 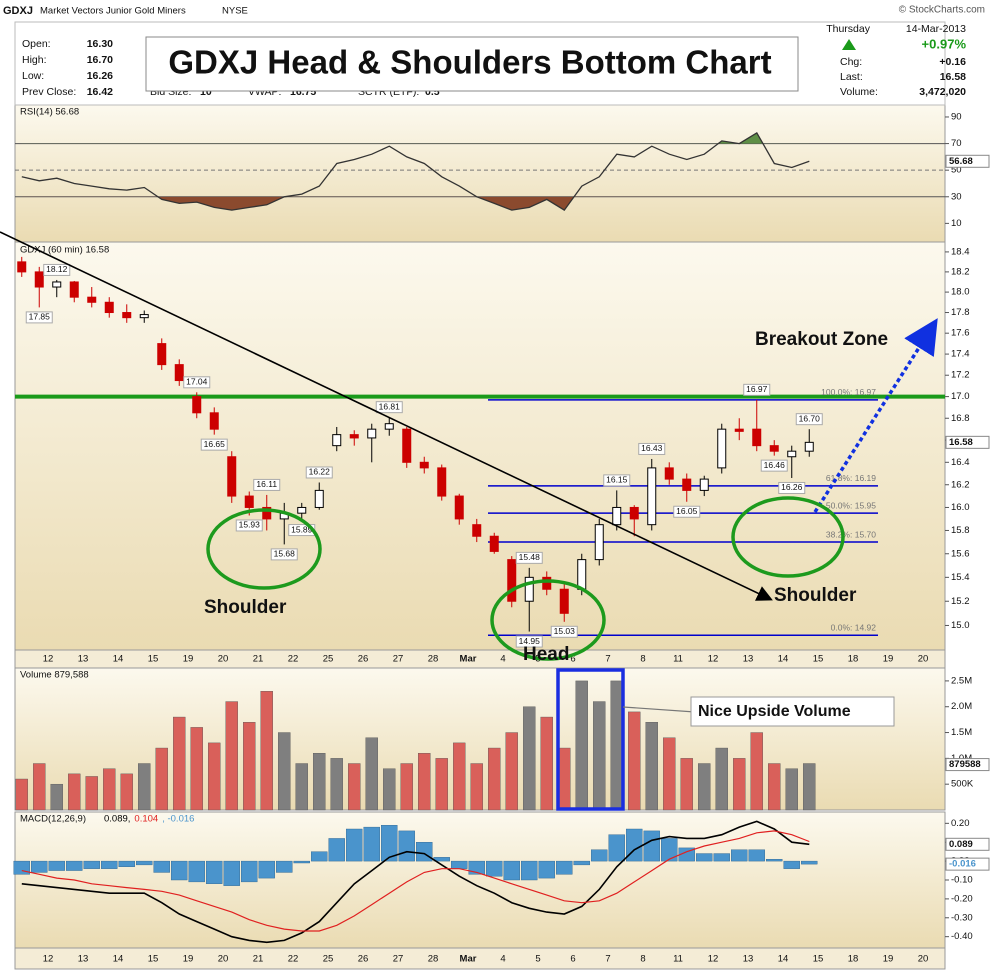 What do you see at coordinates (960, 271) in the screenshot?
I see `y-tick-label: 18.2` at bounding box center [960, 271].